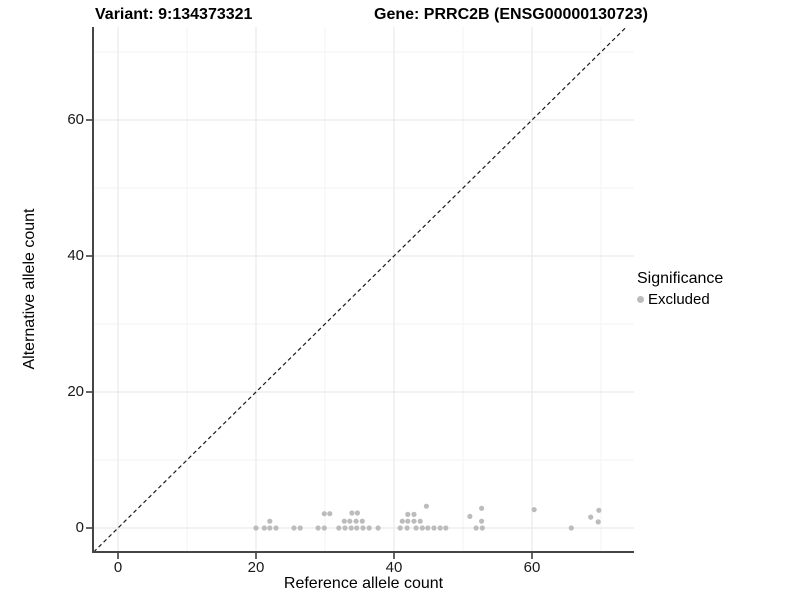 The height and width of the screenshot is (600, 800). I want to click on legend-point-icon, so click(640, 299).